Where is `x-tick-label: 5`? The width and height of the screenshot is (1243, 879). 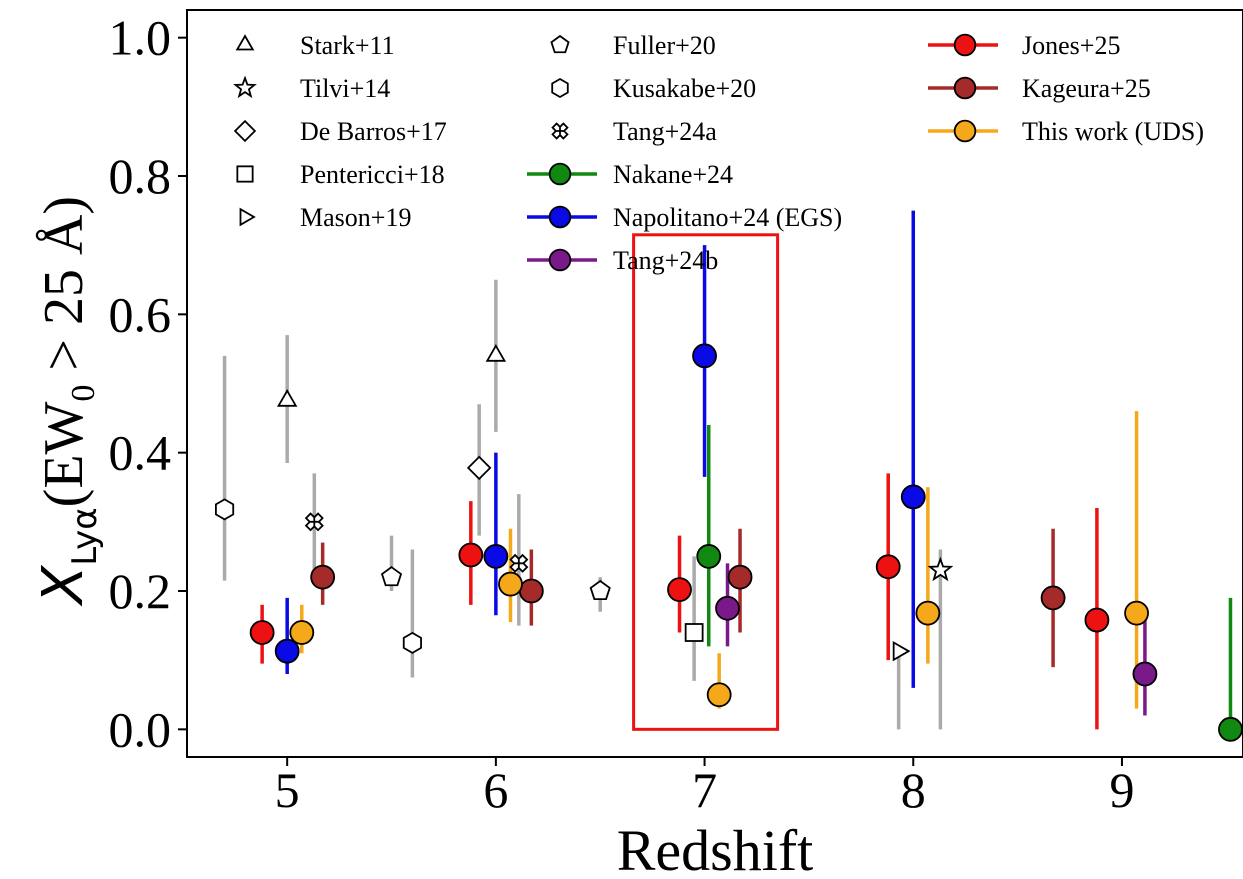
x-tick-label: 5 is located at coordinates (287, 790).